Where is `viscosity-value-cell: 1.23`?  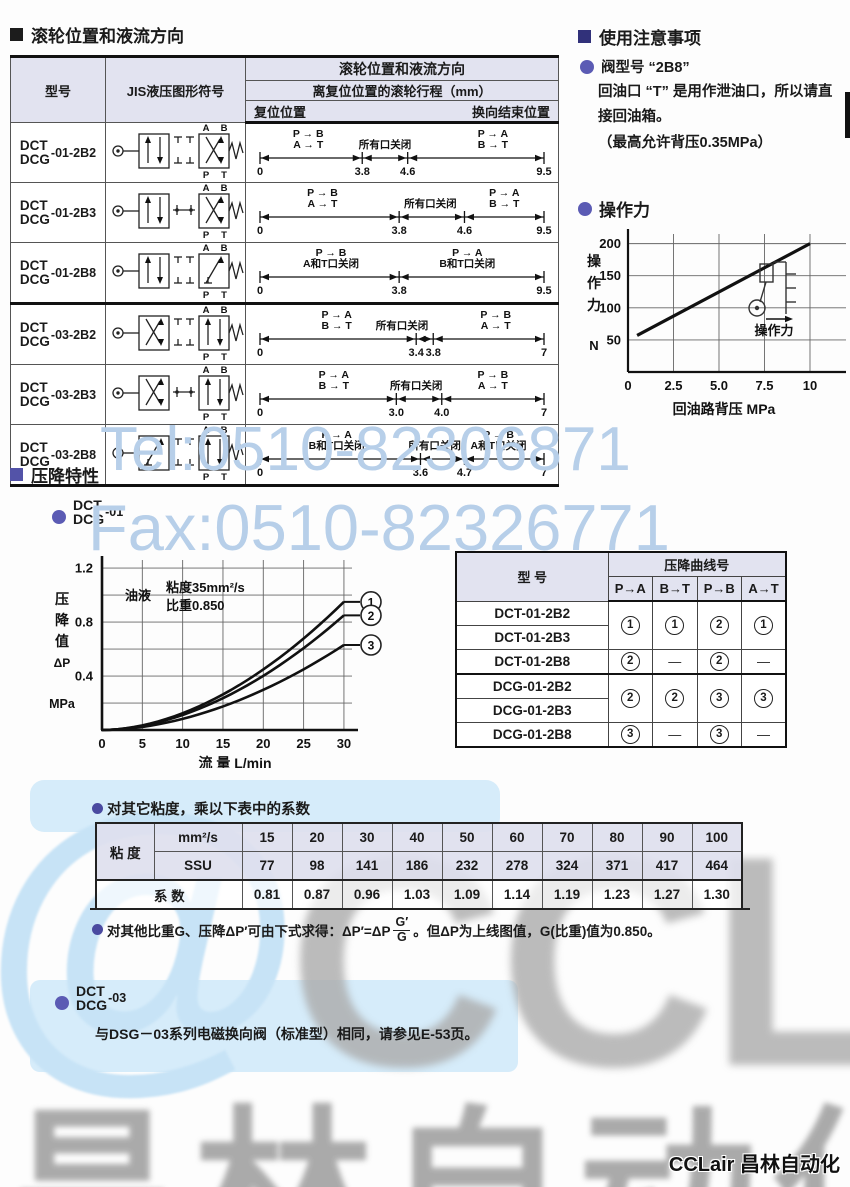 viscosity-value-cell: 1.23 is located at coordinates (617, 894).